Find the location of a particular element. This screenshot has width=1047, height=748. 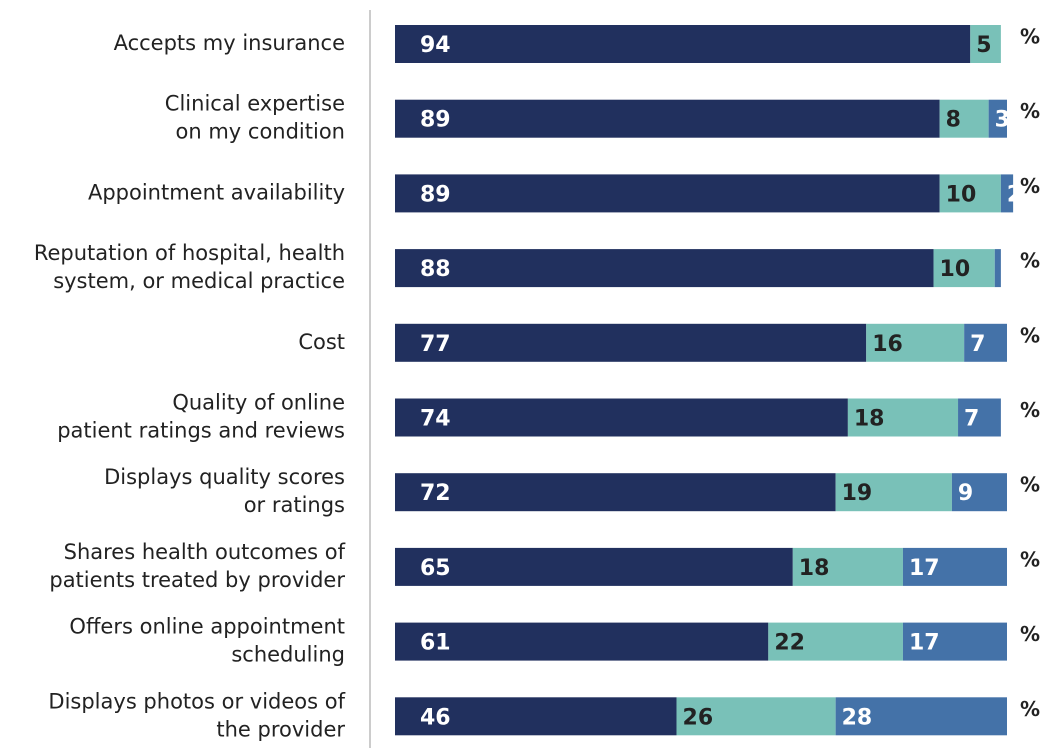

category-label: patients treated by provider is located at coordinates (197, 580).